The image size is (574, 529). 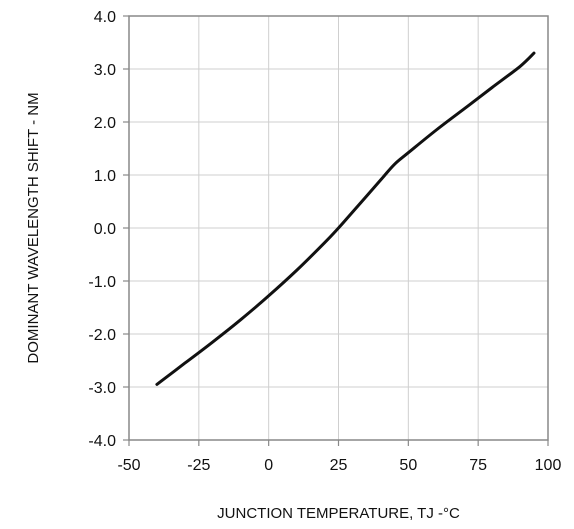 What do you see at coordinates (102, 335) in the screenshot?
I see `y-tick-label: -2.0` at bounding box center [102, 335].